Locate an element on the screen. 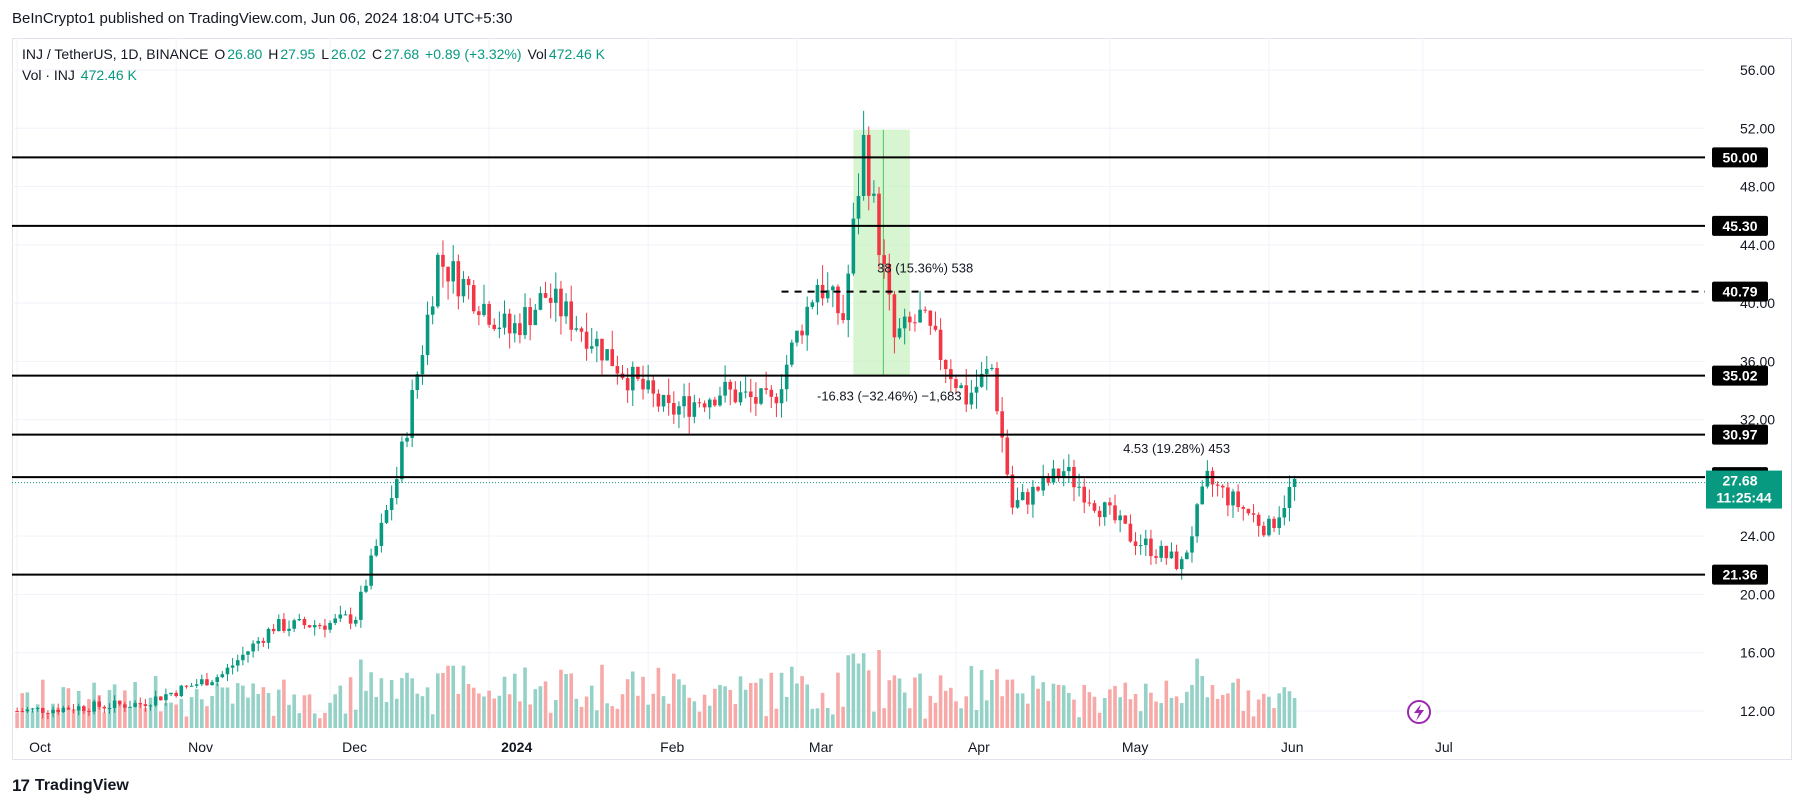 This screenshot has height=808, width=1805. measure-annotation: -16.83 (−32.46%) −1,683 is located at coordinates (889, 396).